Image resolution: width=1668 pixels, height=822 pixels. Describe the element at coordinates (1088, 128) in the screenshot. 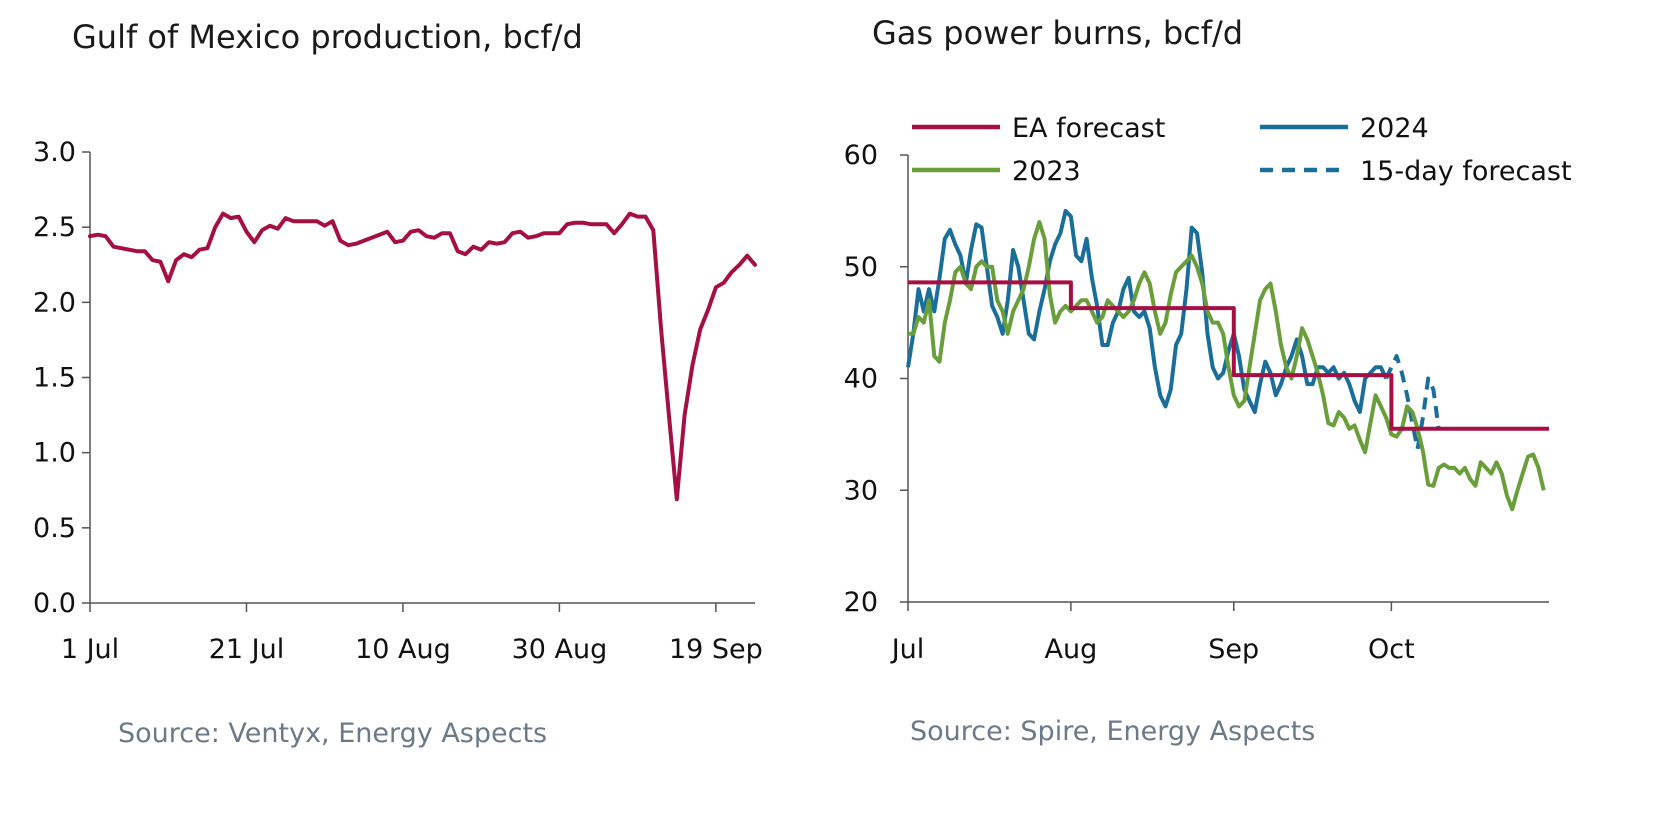

I see `legend-ea-forecast-label: EA forecast` at that location.